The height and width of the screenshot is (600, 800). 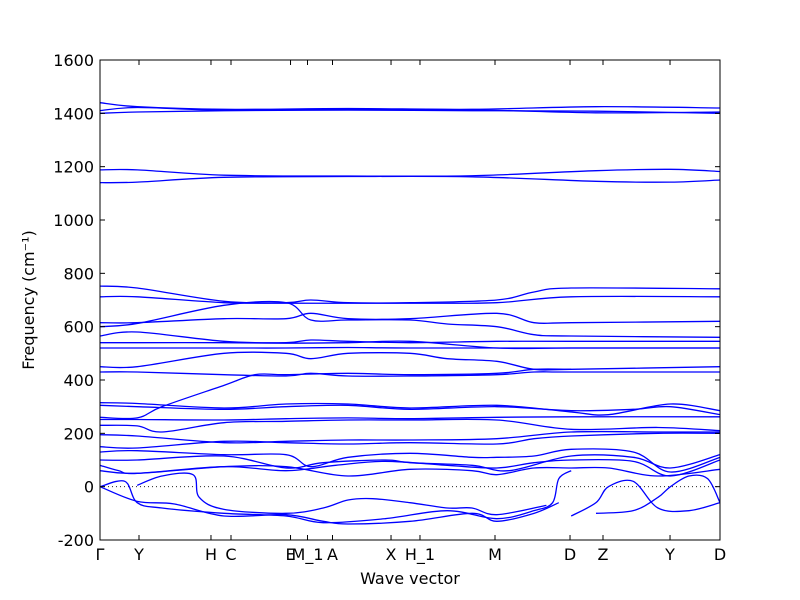 What do you see at coordinates (73, 220) in the screenshot?
I see `y-tick-label: 1000` at bounding box center [73, 220].